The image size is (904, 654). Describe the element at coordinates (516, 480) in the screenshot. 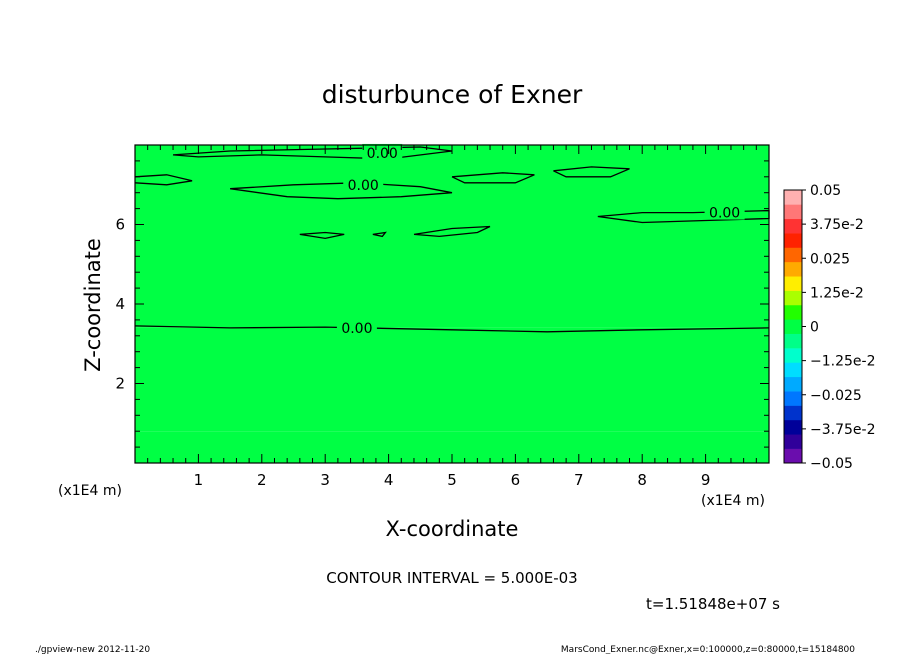

I see `x-tick-label: 6` at that location.